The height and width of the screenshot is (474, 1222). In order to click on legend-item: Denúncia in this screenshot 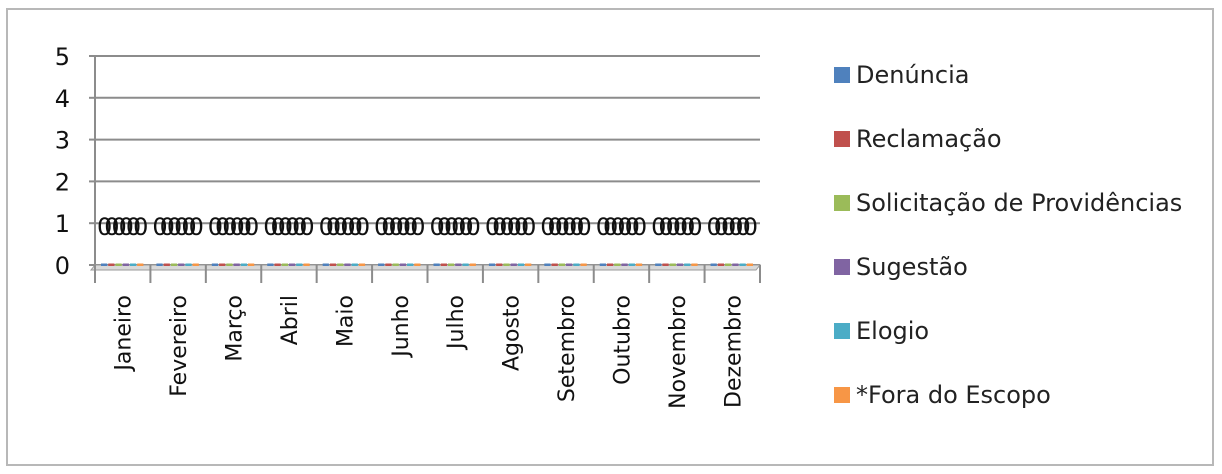, I will do `click(901, 75)`.